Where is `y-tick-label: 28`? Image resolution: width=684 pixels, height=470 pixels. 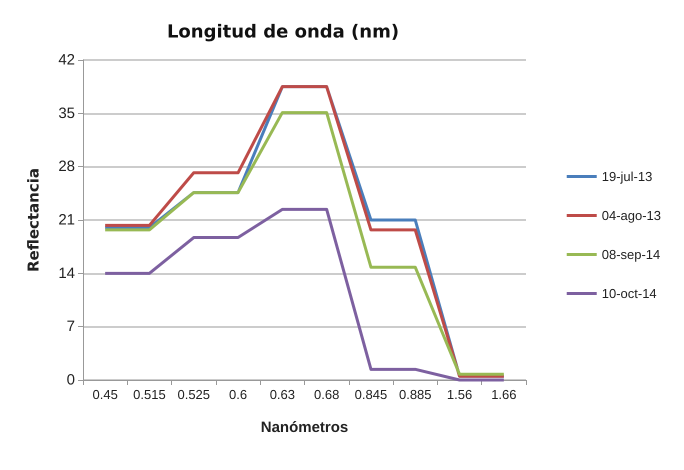 y-tick-label: 28 is located at coordinates (66, 167).